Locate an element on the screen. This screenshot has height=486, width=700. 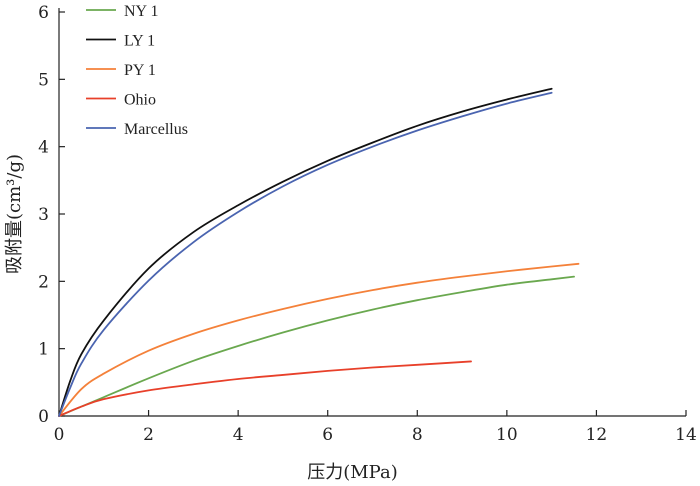
x-tick-label: 6 is located at coordinates (327, 435).